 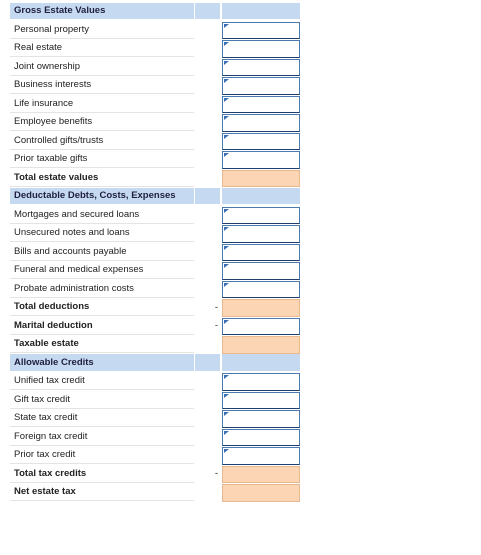 What do you see at coordinates (102, 215) in the screenshot?
I see `row-label: Mortgages and secured loans` at bounding box center [102, 215].